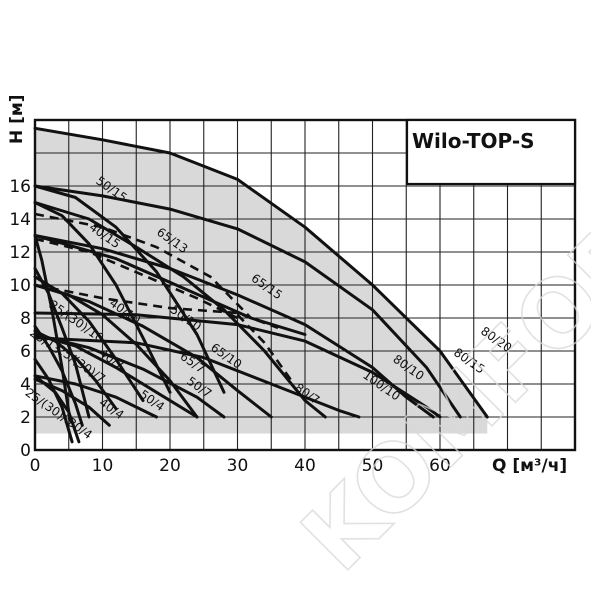 The image size is (591, 591). Describe the element at coordinates (25, 385) in the screenshot. I see `y-tick-label: 4` at that location.